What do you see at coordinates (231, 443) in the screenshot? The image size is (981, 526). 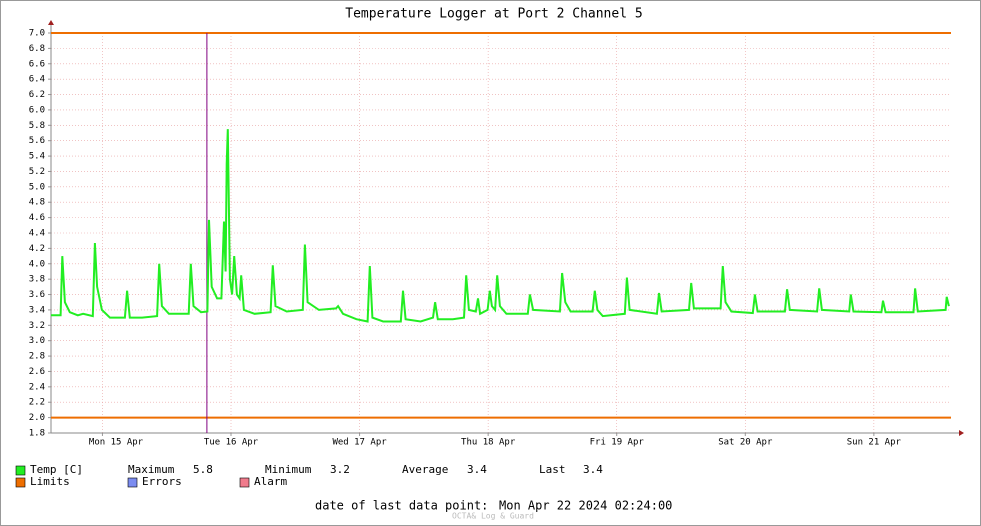 I see `x-tick-label: Tue 16 Apr` at bounding box center [231, 443].